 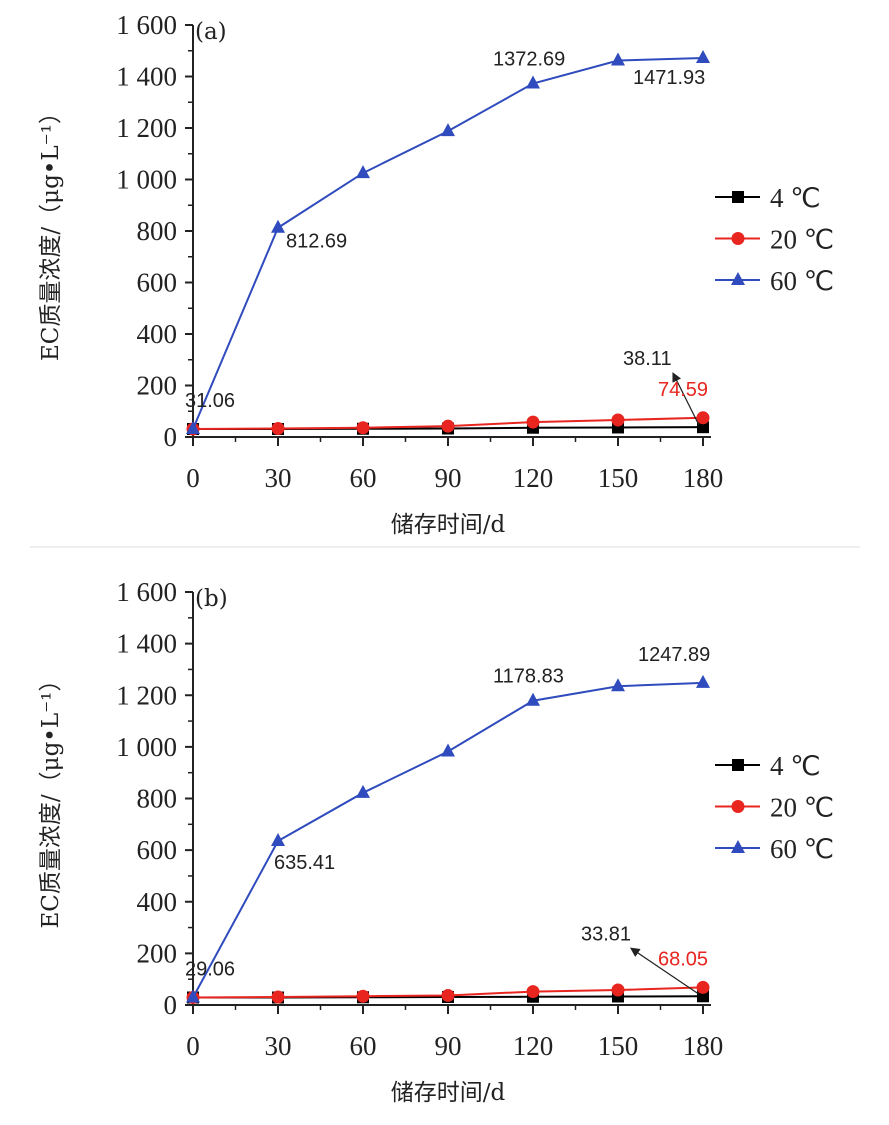 What do you see at coordinates (304, 863) in the screenshot?
I see `data-label: 635.41` at bounding box center [304, 863].